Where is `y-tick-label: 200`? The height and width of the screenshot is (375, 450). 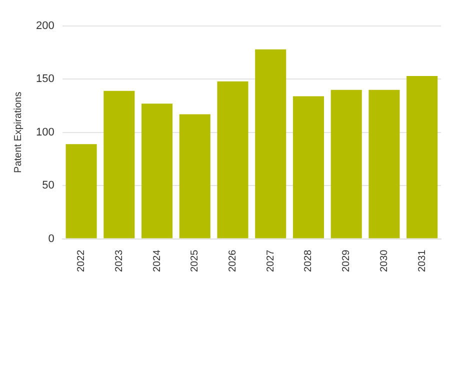 y-tick-label: 200 is located at coordinates (45, 26).